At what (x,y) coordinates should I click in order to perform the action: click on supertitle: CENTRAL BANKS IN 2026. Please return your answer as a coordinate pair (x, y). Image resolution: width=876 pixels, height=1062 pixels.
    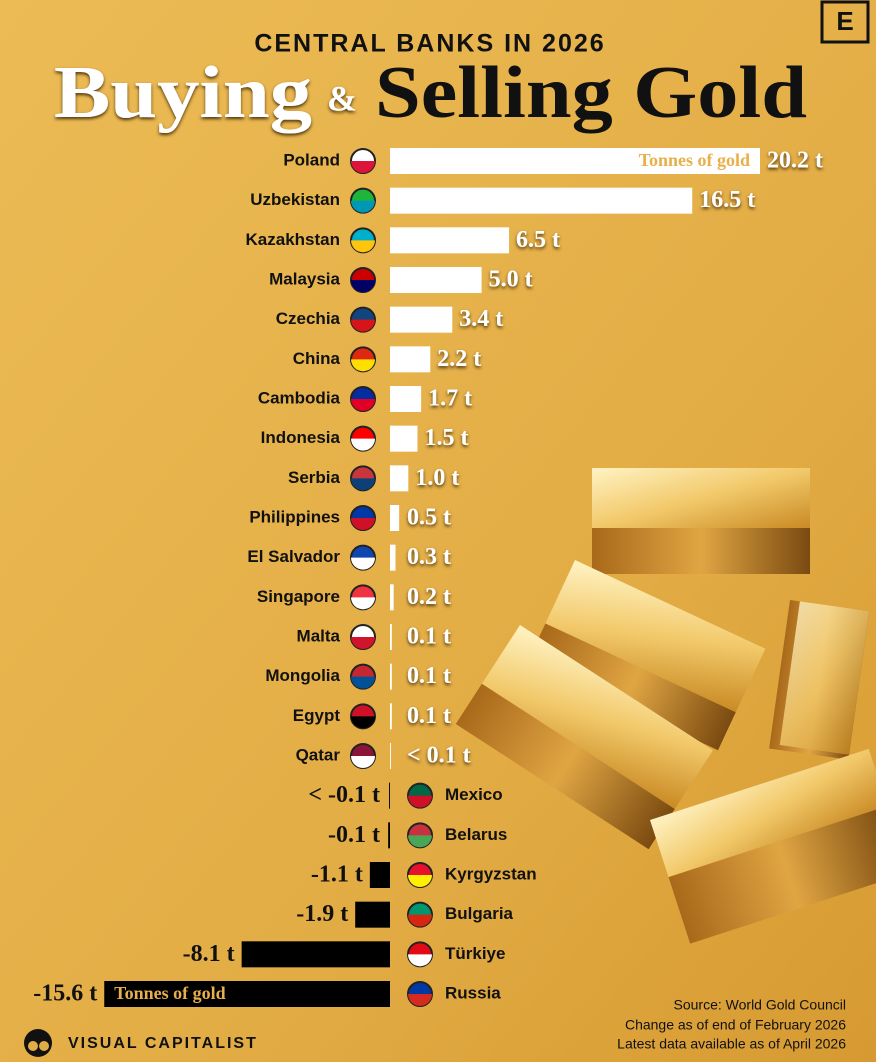
    Looking at the image, I should click on (429, 44).